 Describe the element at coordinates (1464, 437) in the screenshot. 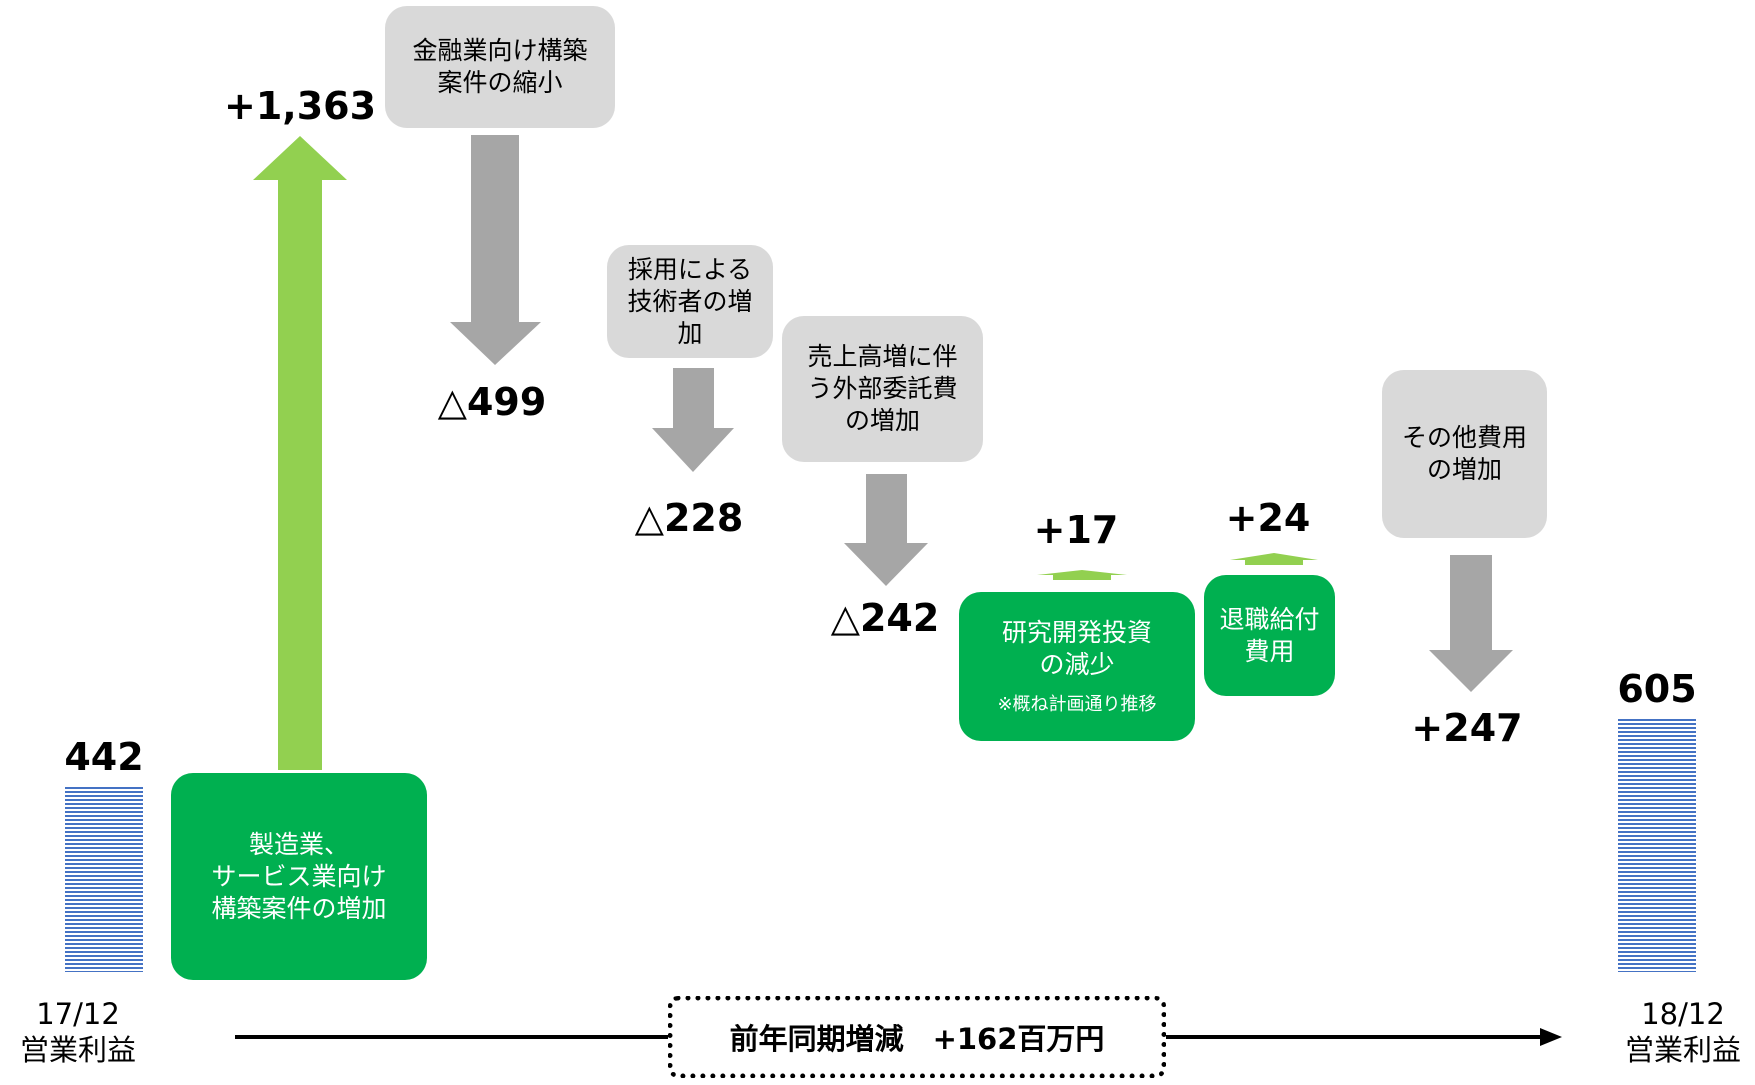

I see `label-line: その他費用` at that location.